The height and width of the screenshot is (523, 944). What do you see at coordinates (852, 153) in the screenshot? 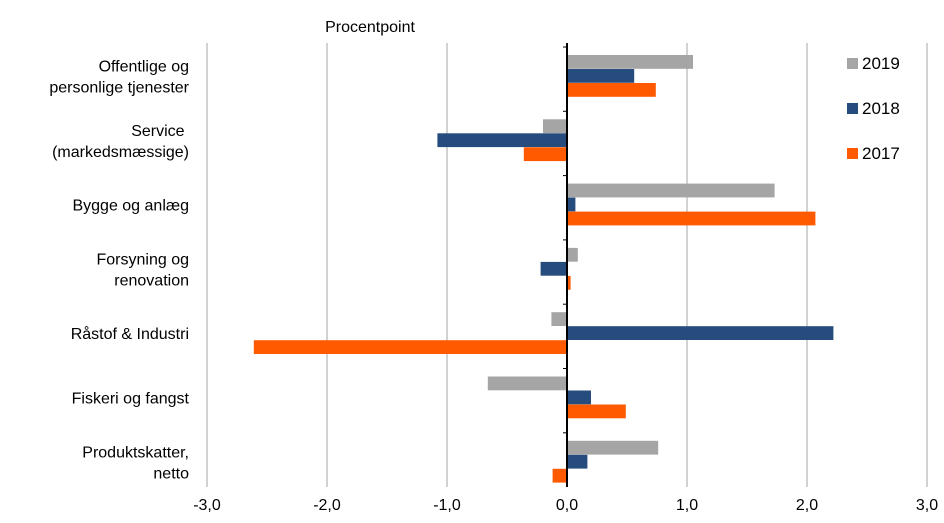
I see `legend-swatch-2017` at bounding box center [852, 153].